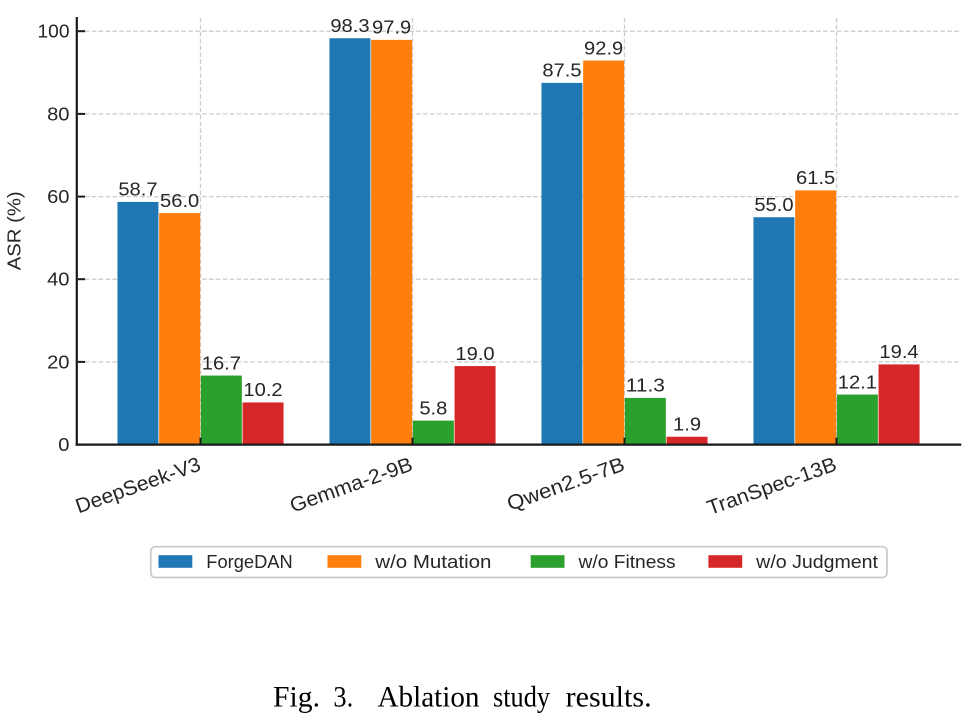 The image size is (972, 724). Describe the element at coordinates (58, 279) in the screenshot. I see `svg-text: 40` at that location.